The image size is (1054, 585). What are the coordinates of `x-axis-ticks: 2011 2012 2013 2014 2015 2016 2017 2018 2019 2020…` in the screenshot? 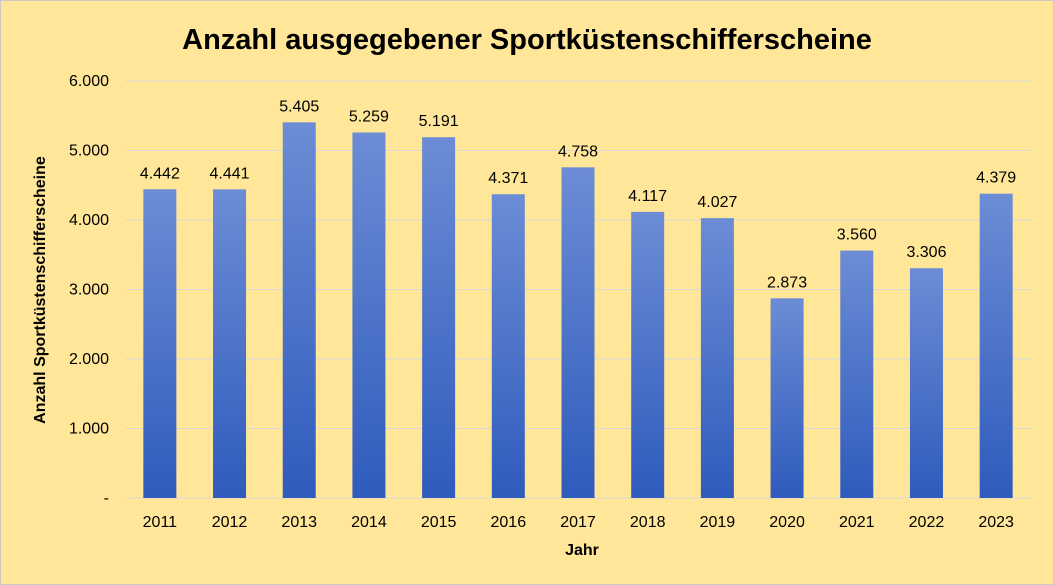 It's located at (578, 522).